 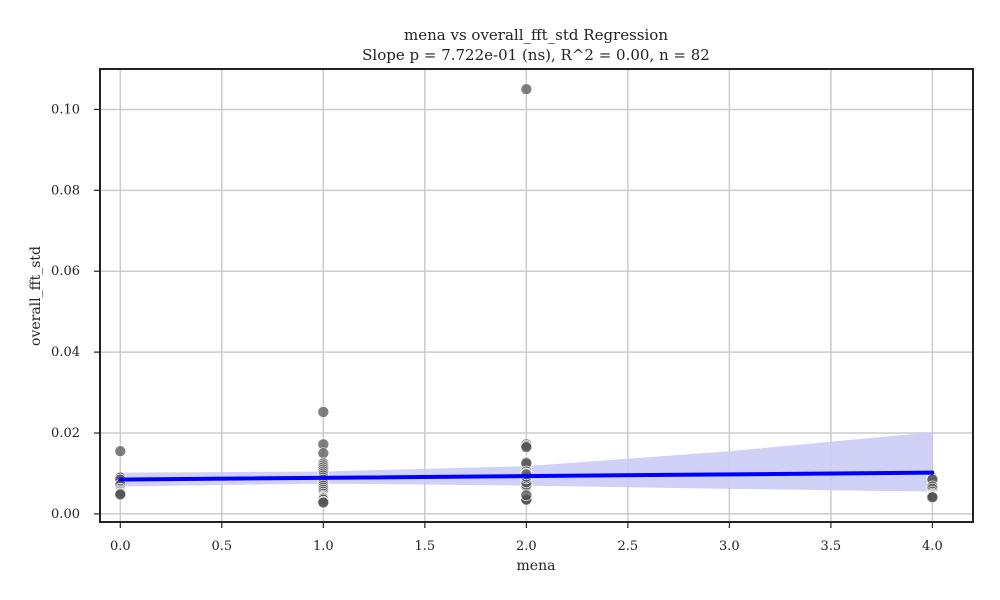 I want to click on y-axis-ticks: 0.00 0.02 0.04 0.06 0.08 0.10, so click(x=75, y=312).